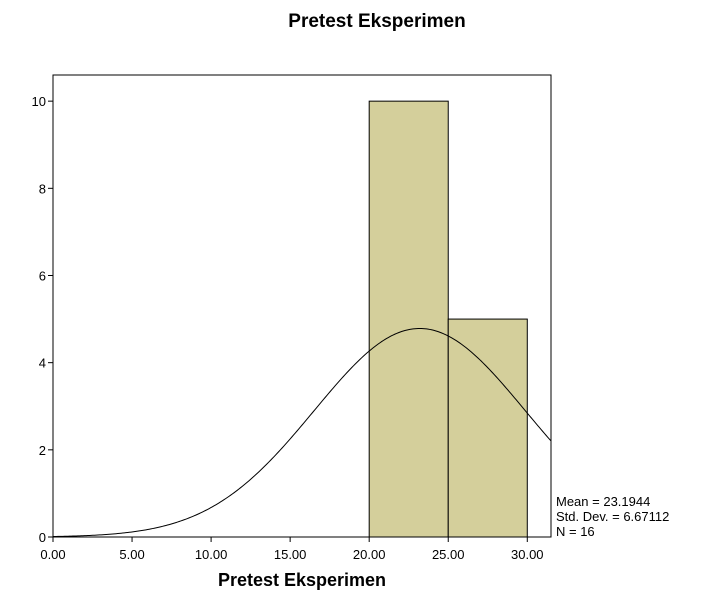 The height and width of the screenshot is (590, 704). Describe the element at coordinates (131, 554) in the screenshot. I see `x-tick-label: 5.00` at that location.